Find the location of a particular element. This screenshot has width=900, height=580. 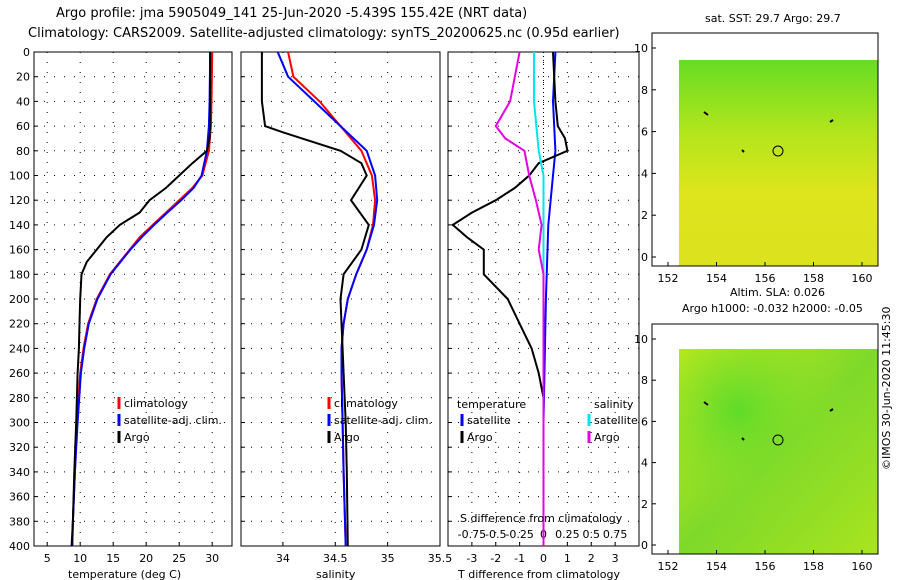

series-line-climatology is located at coordinates (142, 299).